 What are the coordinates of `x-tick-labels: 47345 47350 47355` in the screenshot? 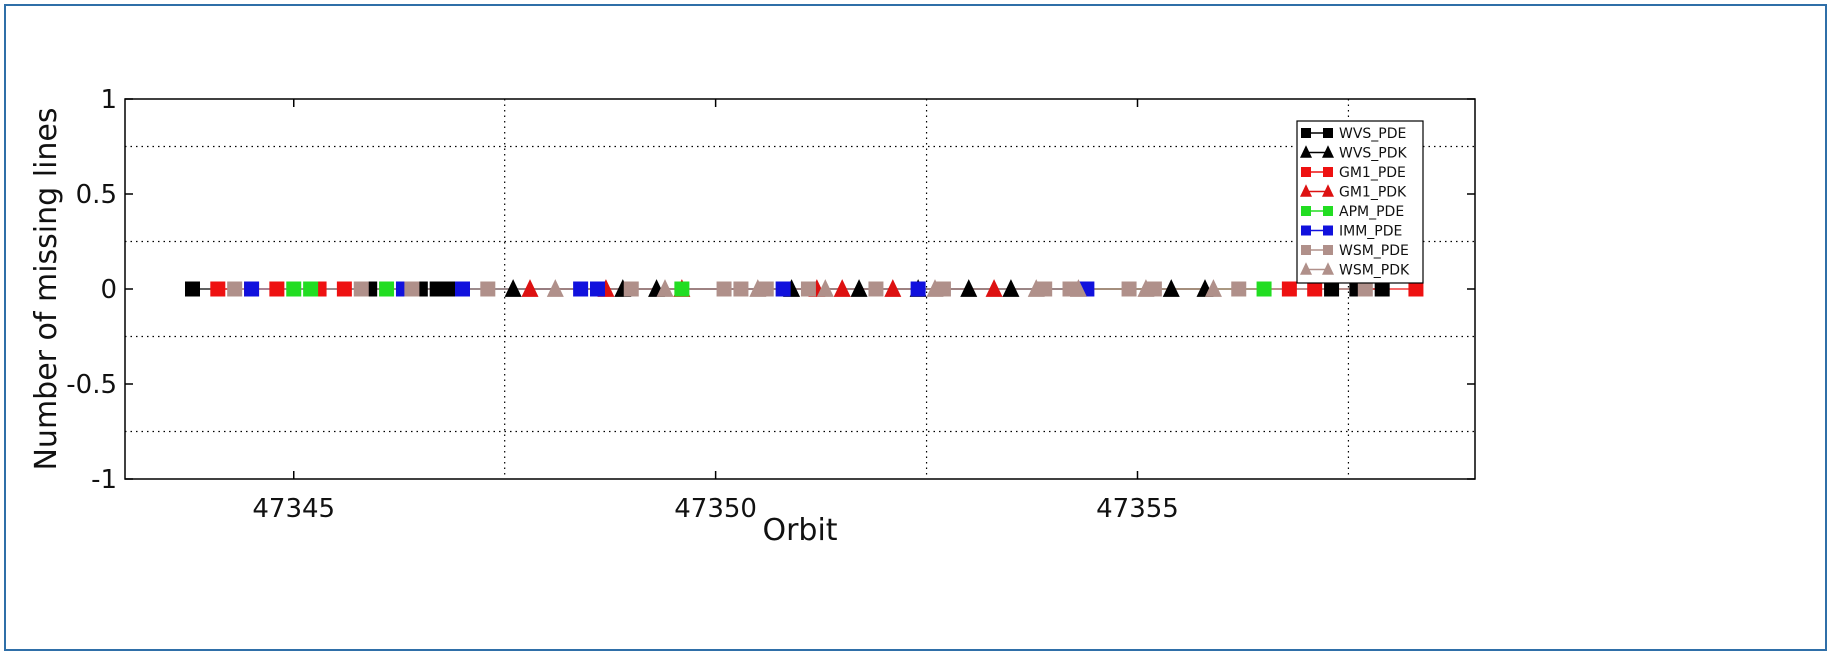 It's located at (715, 509).